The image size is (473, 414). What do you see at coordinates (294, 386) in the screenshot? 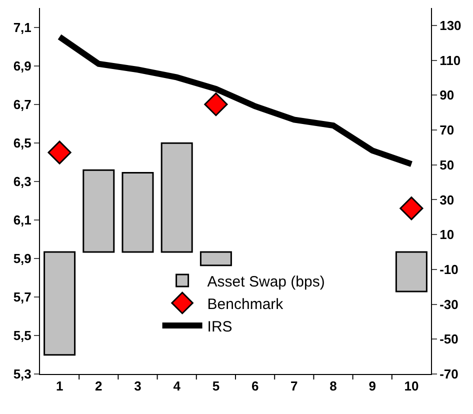
I see `x-tick-label: 7` at bounding box center [294, 386].